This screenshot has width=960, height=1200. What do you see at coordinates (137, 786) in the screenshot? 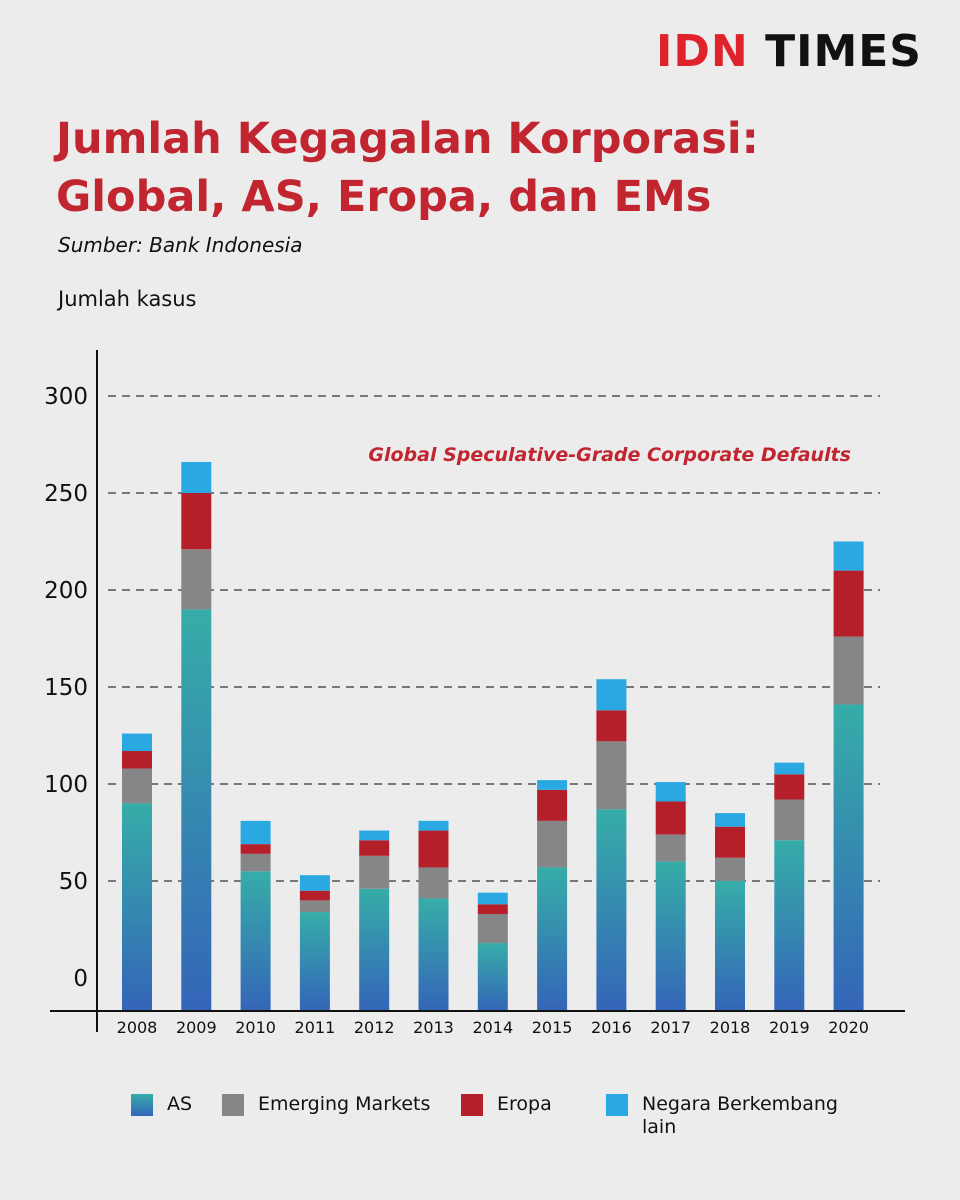
I see `bar-emerging-markets-2008` at bounding box center [137, 786].